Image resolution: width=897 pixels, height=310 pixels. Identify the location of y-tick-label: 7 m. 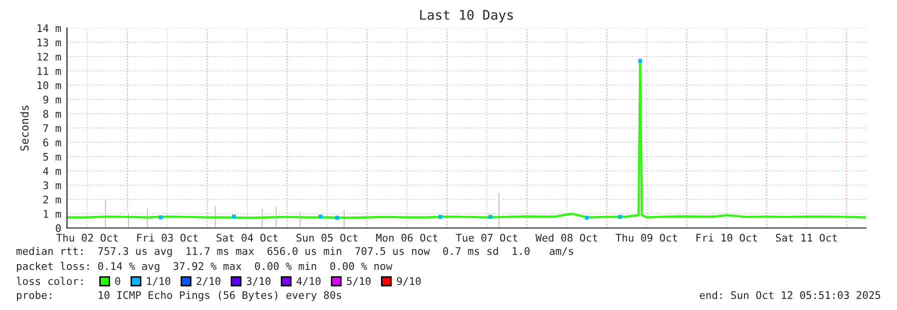
(52, 128).